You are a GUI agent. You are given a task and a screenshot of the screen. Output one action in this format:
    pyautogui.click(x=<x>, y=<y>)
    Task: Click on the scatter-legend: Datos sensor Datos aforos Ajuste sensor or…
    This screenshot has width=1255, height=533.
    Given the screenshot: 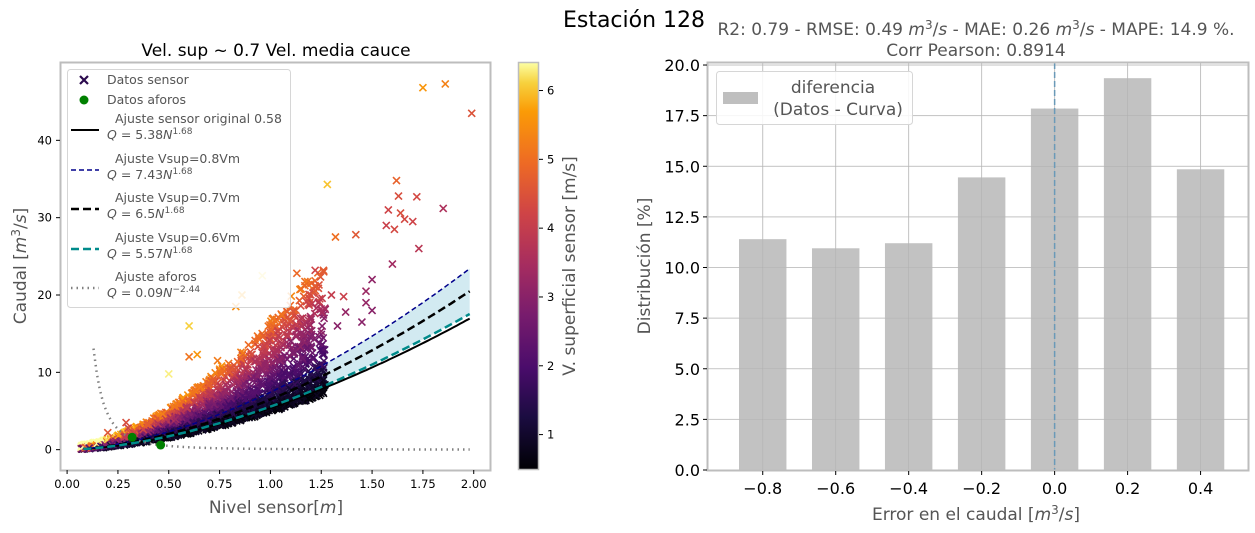 What is the action you would take?
    pyautogui.click(x=179, y=188)
    